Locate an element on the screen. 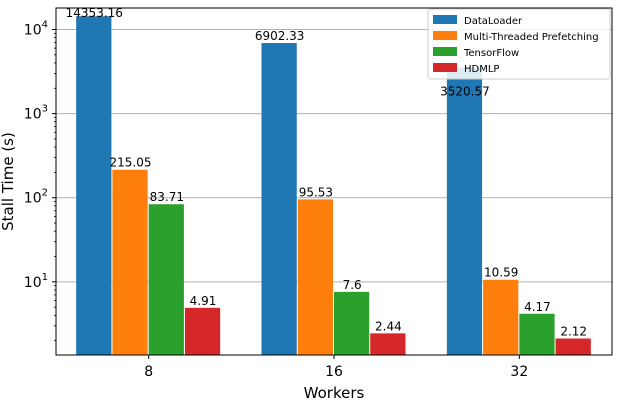 Image resolution: width=618 pixels, height=402 pixels. bar-value-label: 215.05 is located at coordinates (131, 163).